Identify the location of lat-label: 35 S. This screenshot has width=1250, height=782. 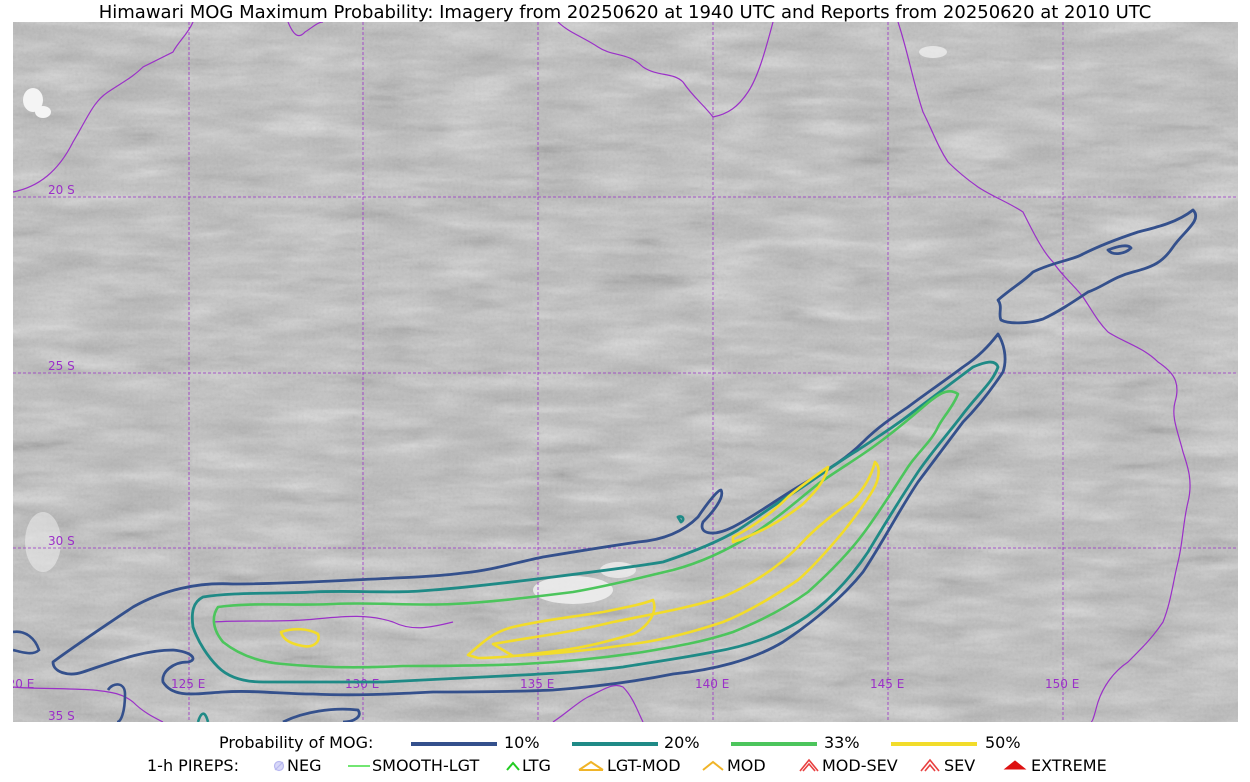
(61, 715).